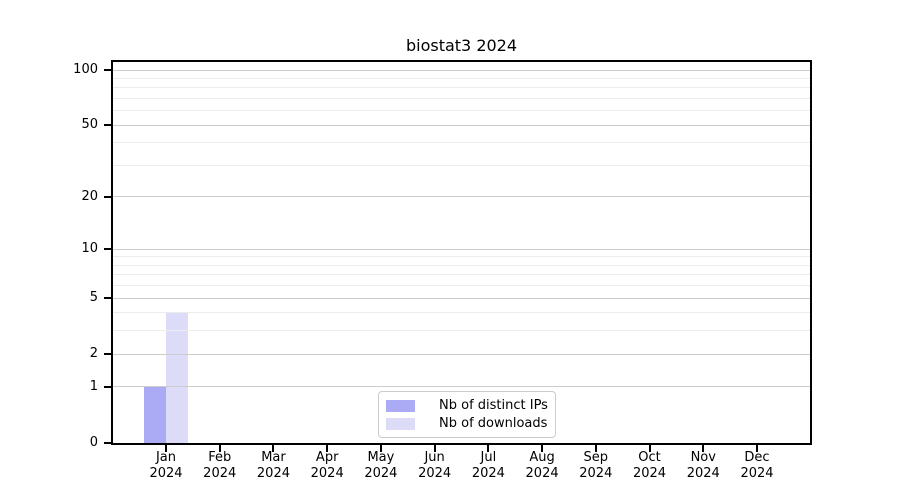 The image size is (900, 500). I want to click on x-tick-label-jan: Jan 2024, so click(166, 465).